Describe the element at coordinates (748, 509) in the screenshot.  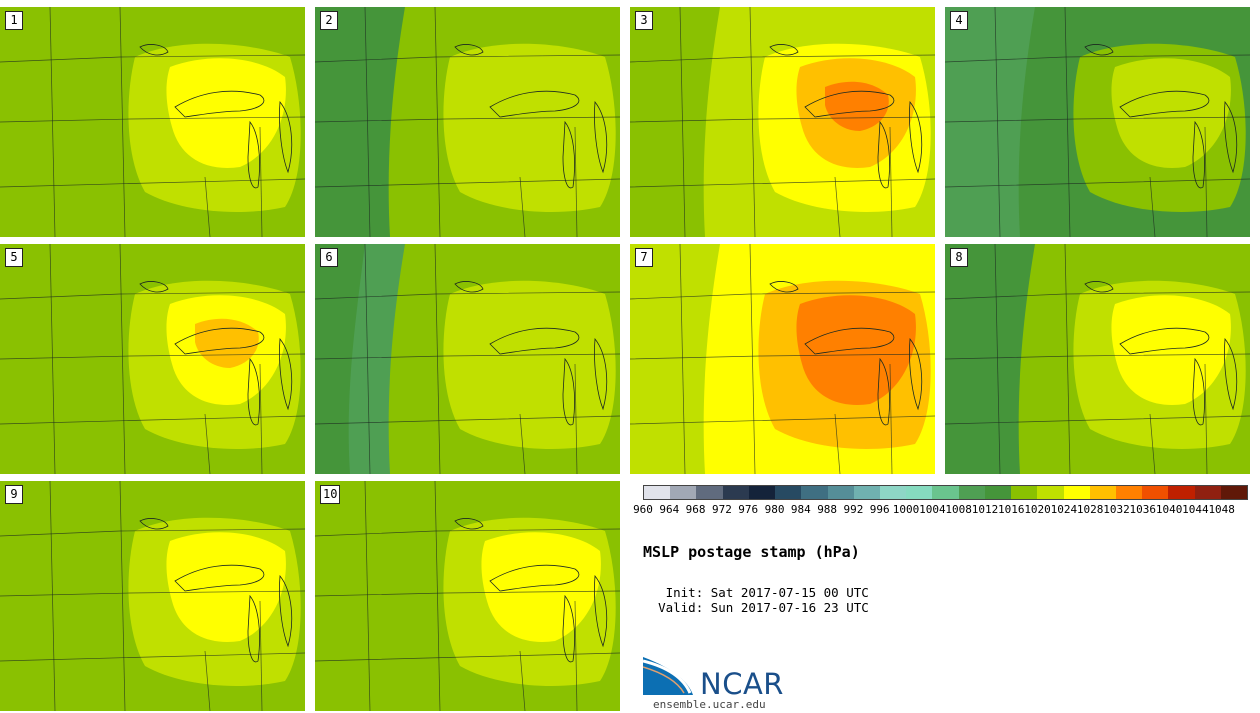
I see `colorbar-tick-label: 976` at that location.